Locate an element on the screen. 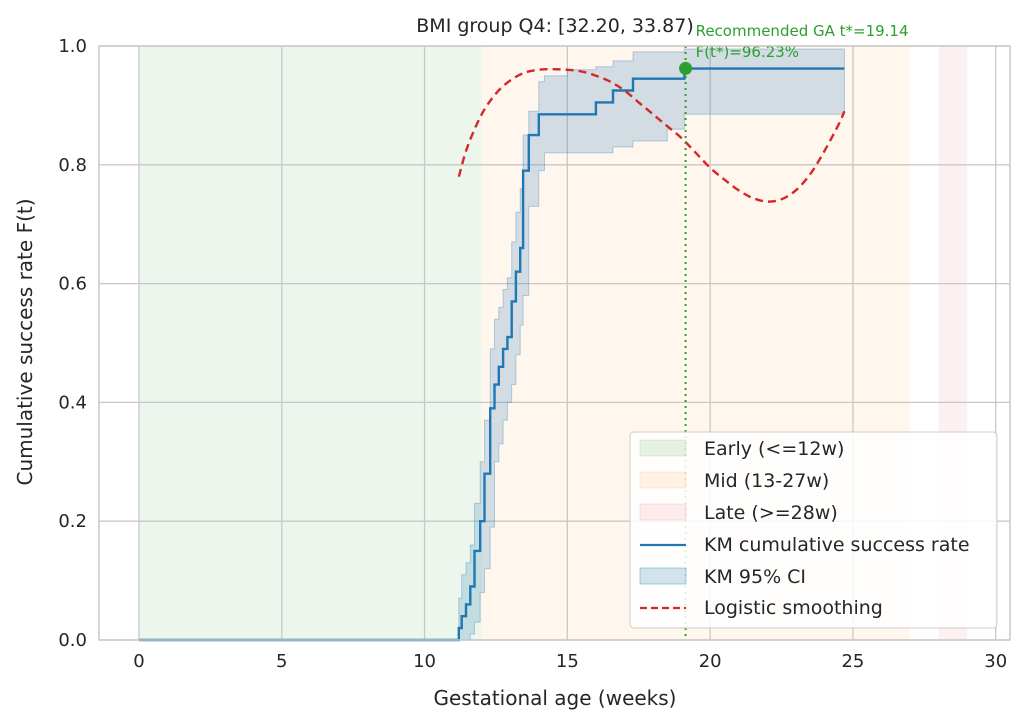 The width and height of the screenshot is (1024, 726). x-axis-label: Gestational age (weeks) is located at coordinates (555, 698).